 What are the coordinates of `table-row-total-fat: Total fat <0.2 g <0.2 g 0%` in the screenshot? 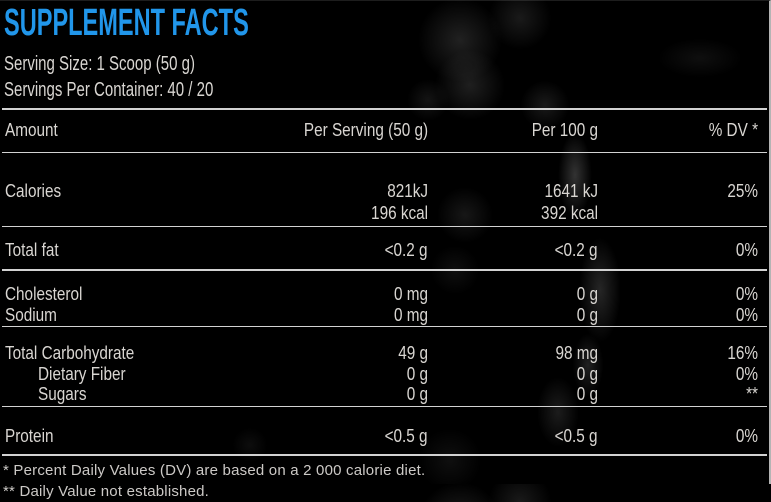 It's located at (384, 248).